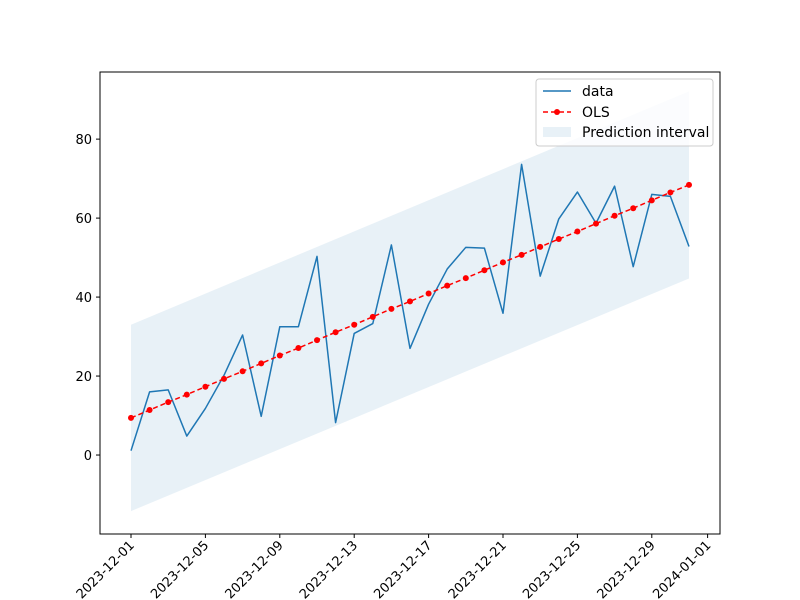 This screenshot has height=600, width=800. I want to click on y-tick-label: 0, so click(88, 456).